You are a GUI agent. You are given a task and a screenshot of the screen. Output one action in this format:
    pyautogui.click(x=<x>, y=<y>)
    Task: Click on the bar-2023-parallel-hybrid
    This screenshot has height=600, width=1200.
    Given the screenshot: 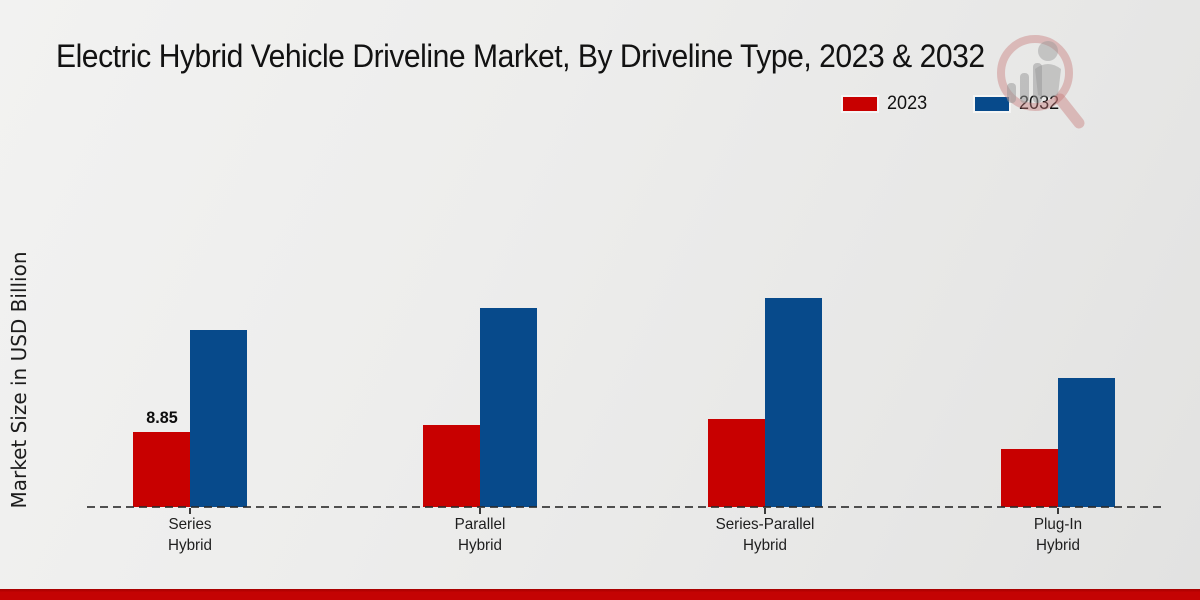 What is the action you would take?
    pyautogui.click(x=451, y=465)
    